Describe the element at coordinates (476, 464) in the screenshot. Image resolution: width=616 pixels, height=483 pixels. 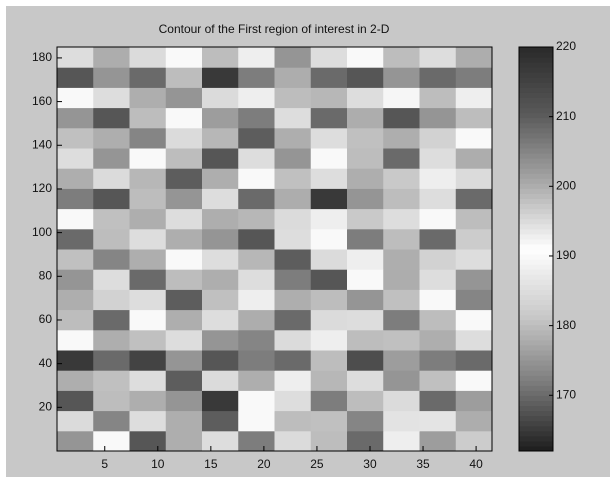
I see `x-tick-label: 40` at that location.